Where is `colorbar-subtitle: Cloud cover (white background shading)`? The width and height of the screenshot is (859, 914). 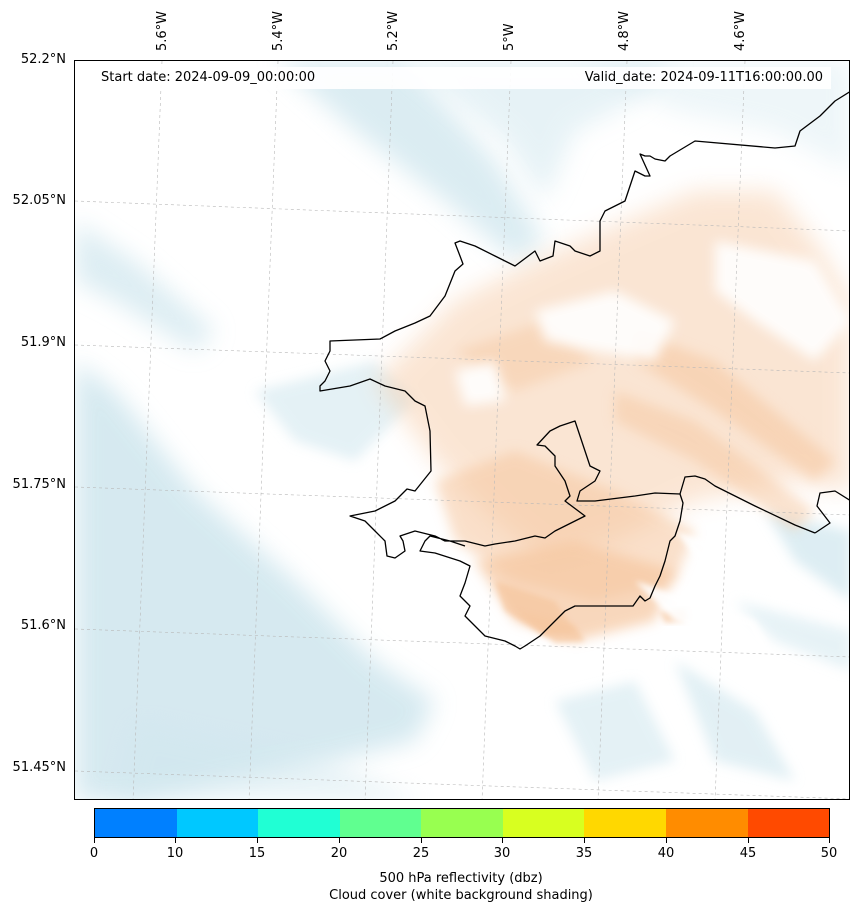
colorbar-subtitle: Cloud cover (white background shading) is located at coordinates (461, 895).